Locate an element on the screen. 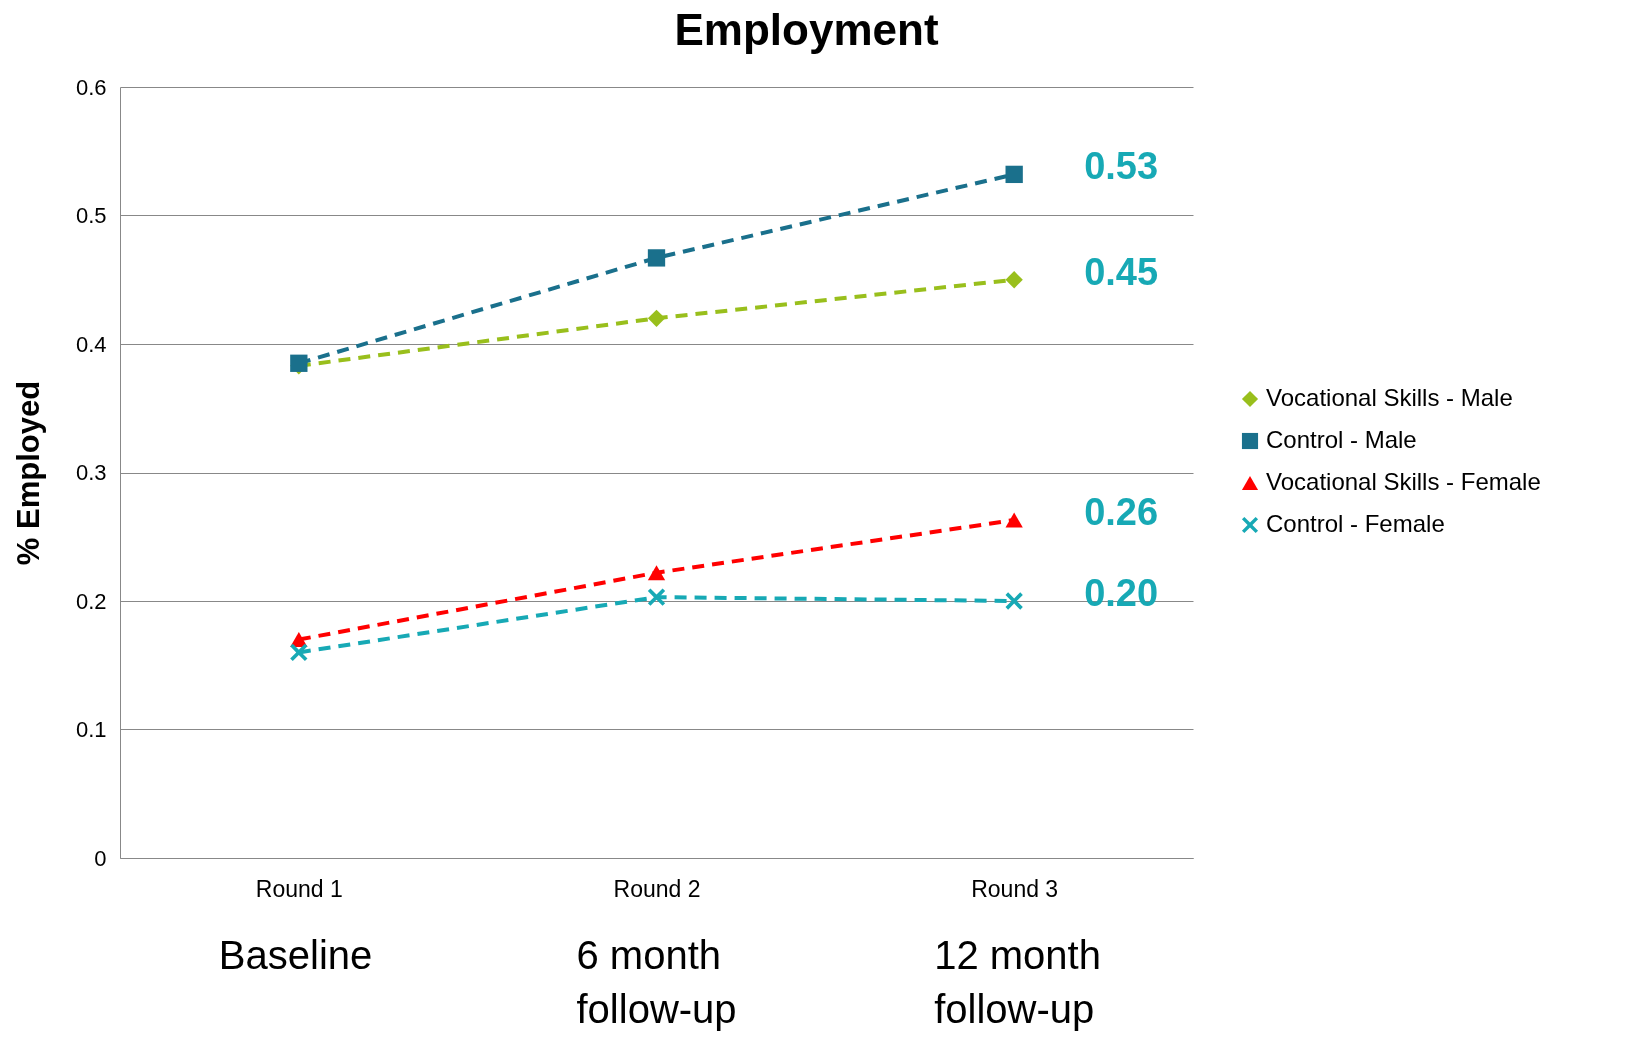 This screenshot has height=1049, width=1630. y-tick-label: 0.2 is located at coordinates (91, 601).